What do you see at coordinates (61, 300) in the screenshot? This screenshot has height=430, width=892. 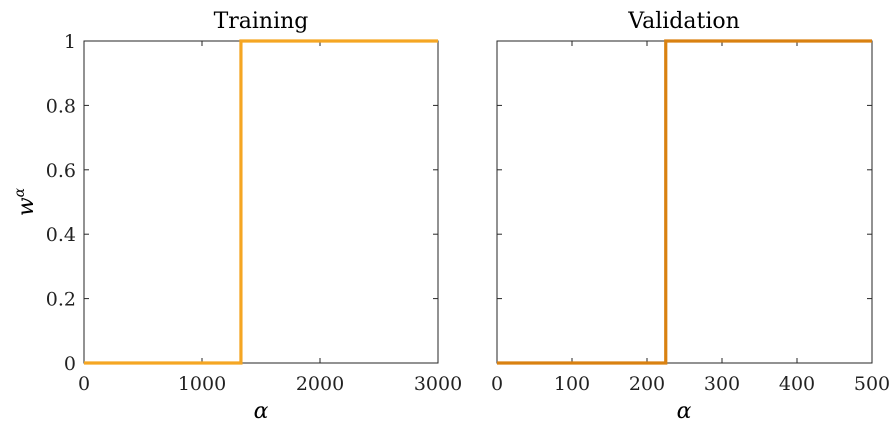 I see `training-y-tick-label: 0.2` at bounding box center [61, 300].